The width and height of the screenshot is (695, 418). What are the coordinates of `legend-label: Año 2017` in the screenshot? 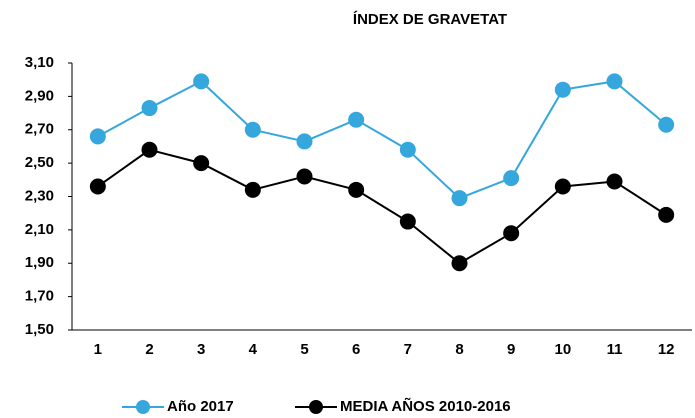 It's located at (200, 406).